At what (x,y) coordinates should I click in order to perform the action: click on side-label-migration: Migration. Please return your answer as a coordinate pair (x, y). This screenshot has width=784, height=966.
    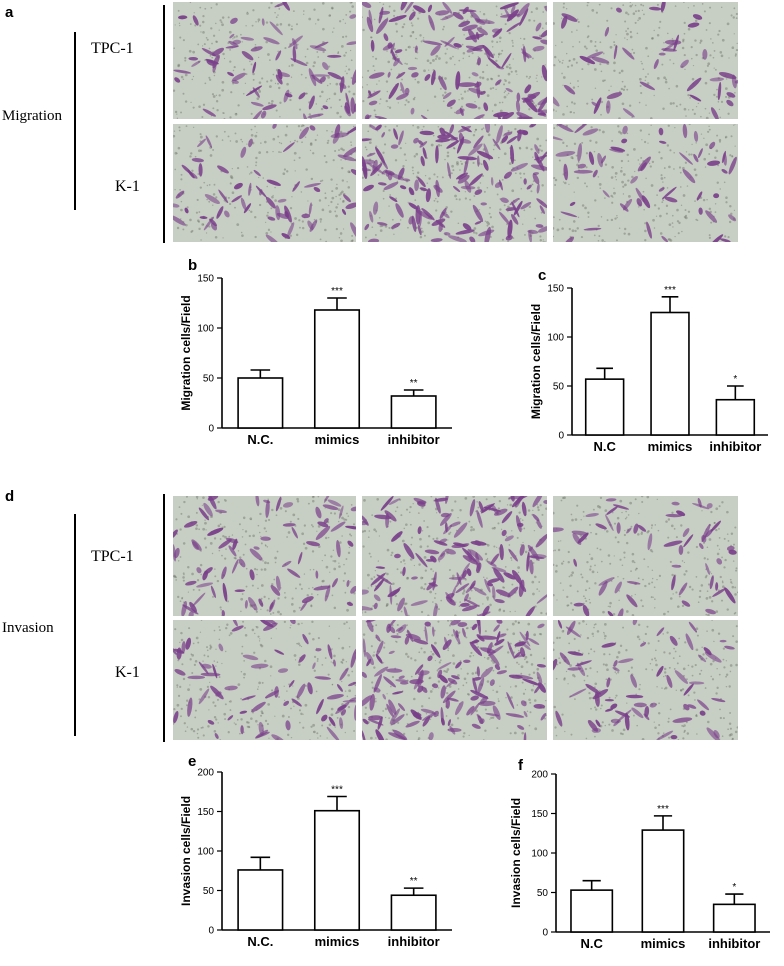
    Looking at the image, I should click on (32, 116).